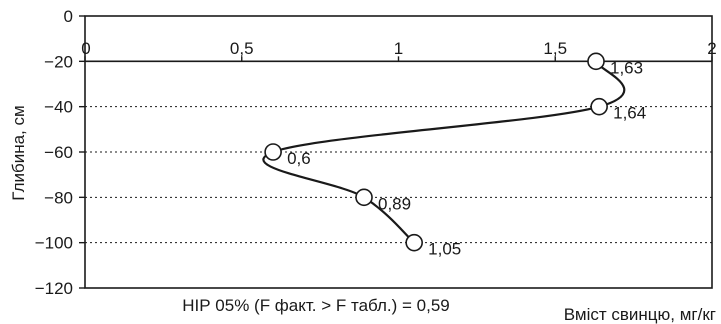 This screenshot has height=324, width=721. What do you see at coordinates (18, 152) in the screenshot?
I see `y-axis-title: Глибина, см` at bounding box center [18, 152].